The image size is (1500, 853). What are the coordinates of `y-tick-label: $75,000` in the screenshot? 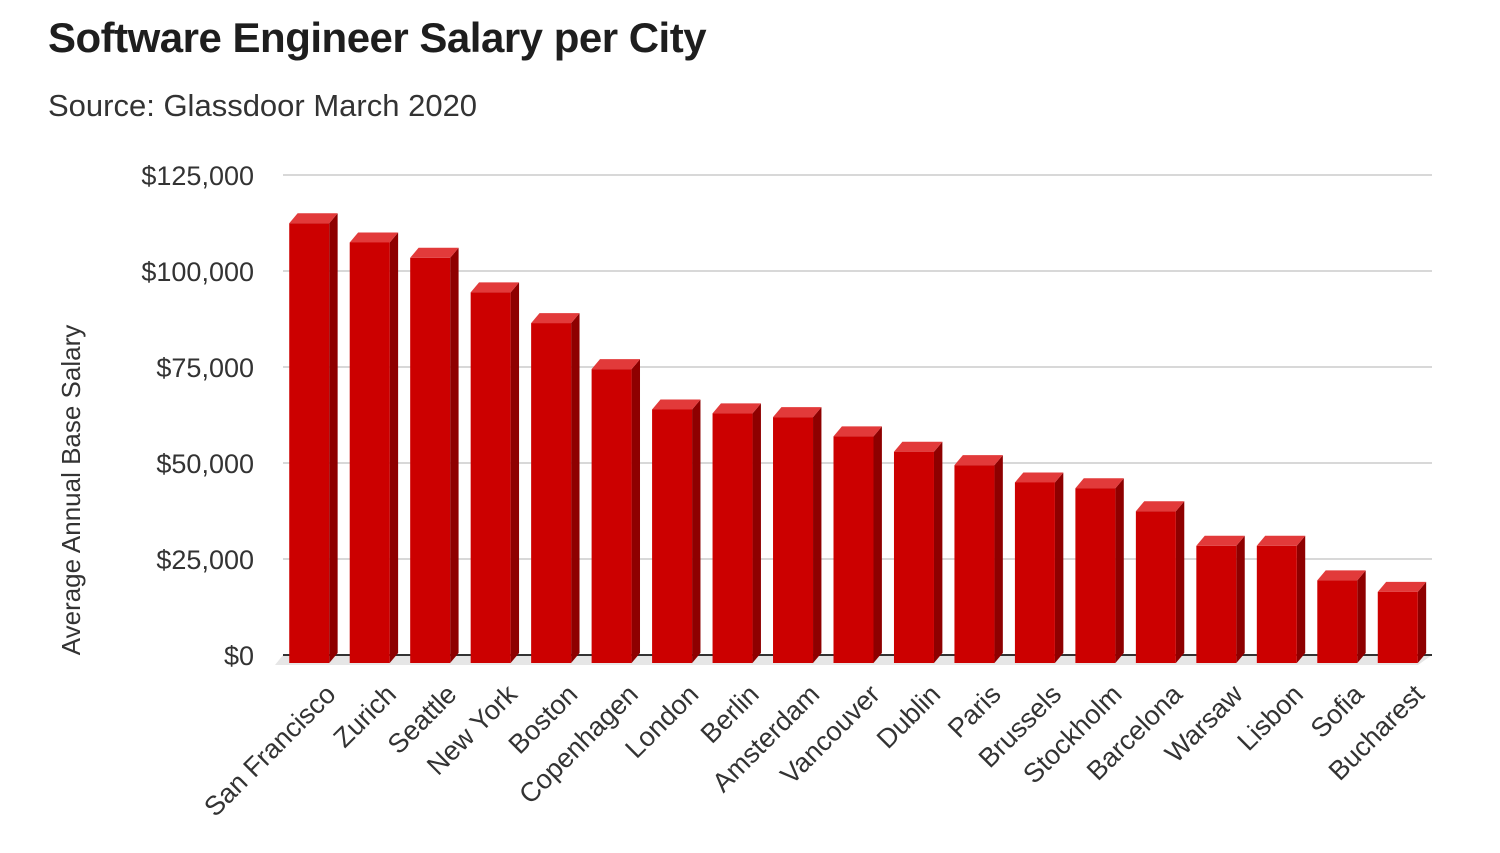 It's located at (205, 368).